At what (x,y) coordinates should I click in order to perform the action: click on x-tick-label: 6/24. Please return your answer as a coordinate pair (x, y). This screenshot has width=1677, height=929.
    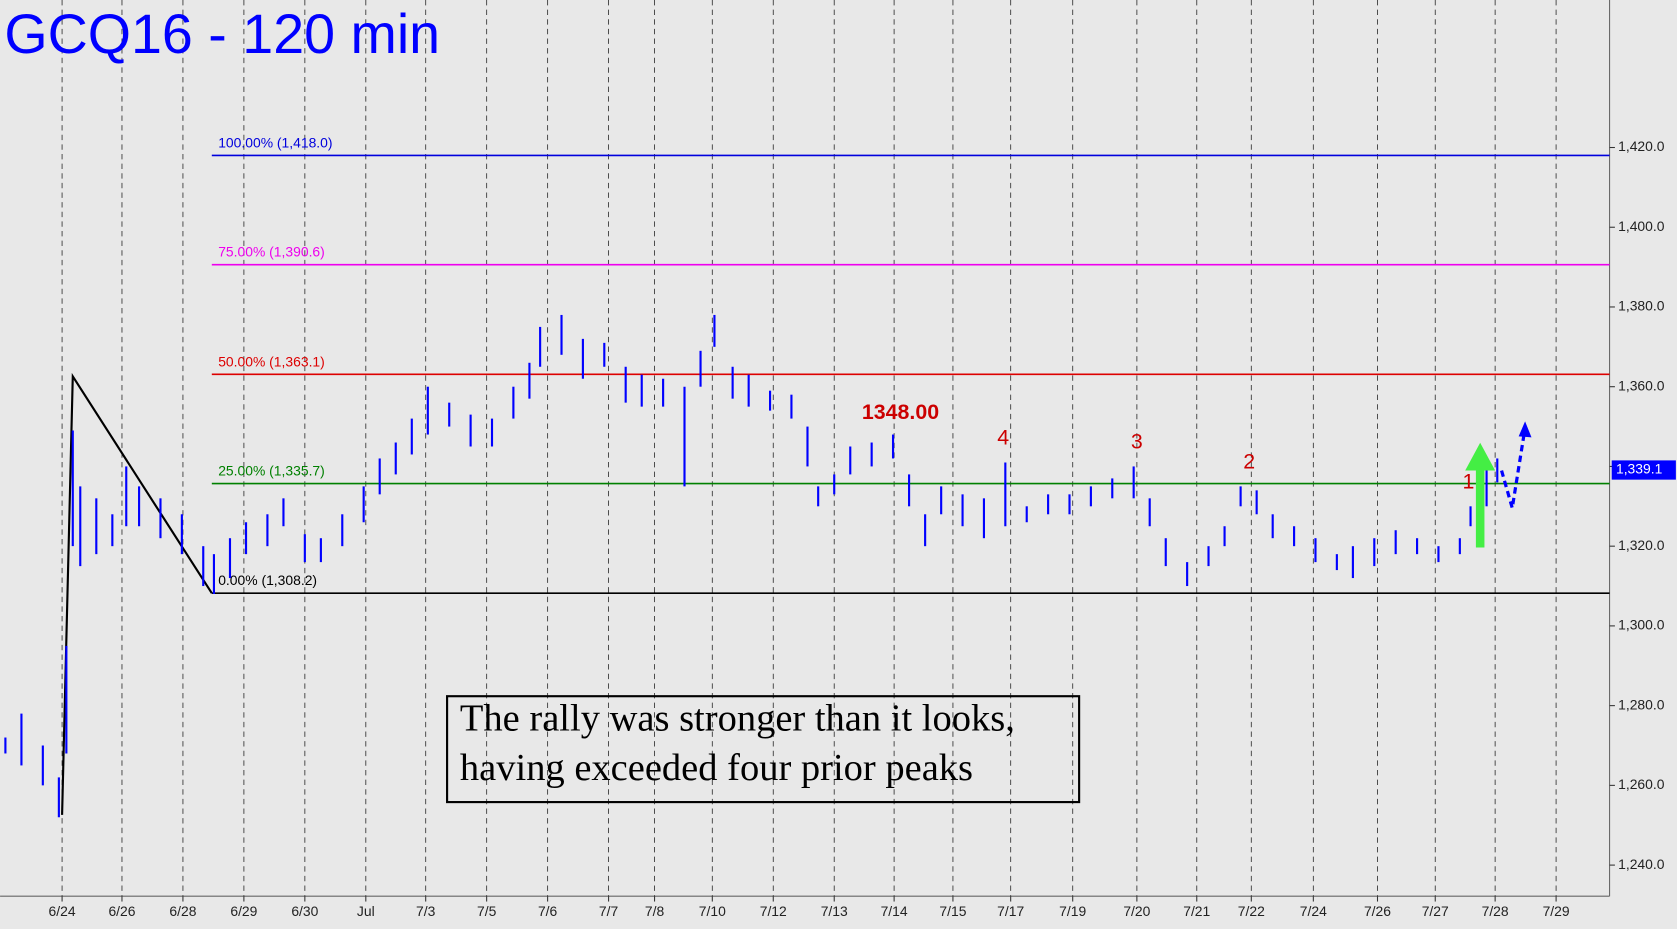
    Looking at the image, I should click on (62, 911).